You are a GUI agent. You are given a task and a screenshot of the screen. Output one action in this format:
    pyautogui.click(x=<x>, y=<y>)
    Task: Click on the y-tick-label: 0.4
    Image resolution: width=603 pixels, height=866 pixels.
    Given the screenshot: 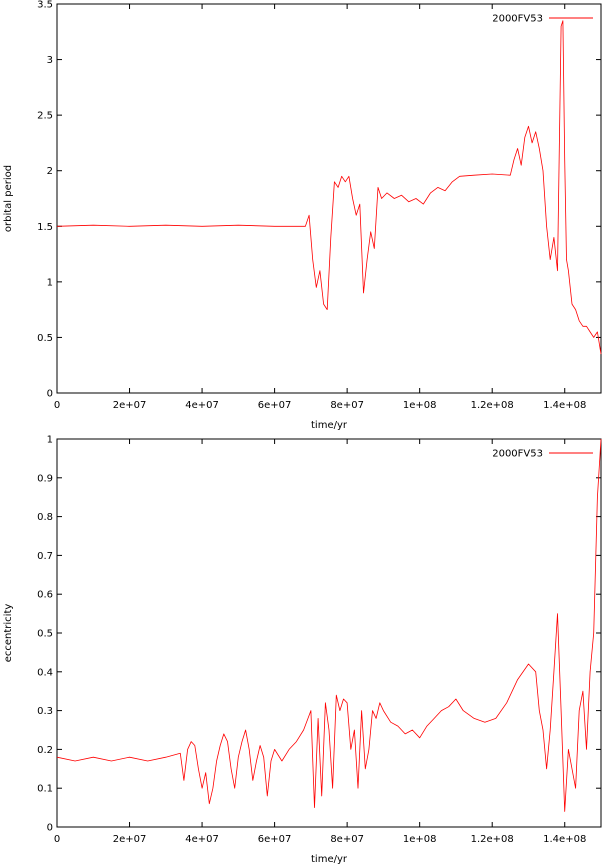 What is the action you would take?
    pyautogui.click(x=45, y=672)
    